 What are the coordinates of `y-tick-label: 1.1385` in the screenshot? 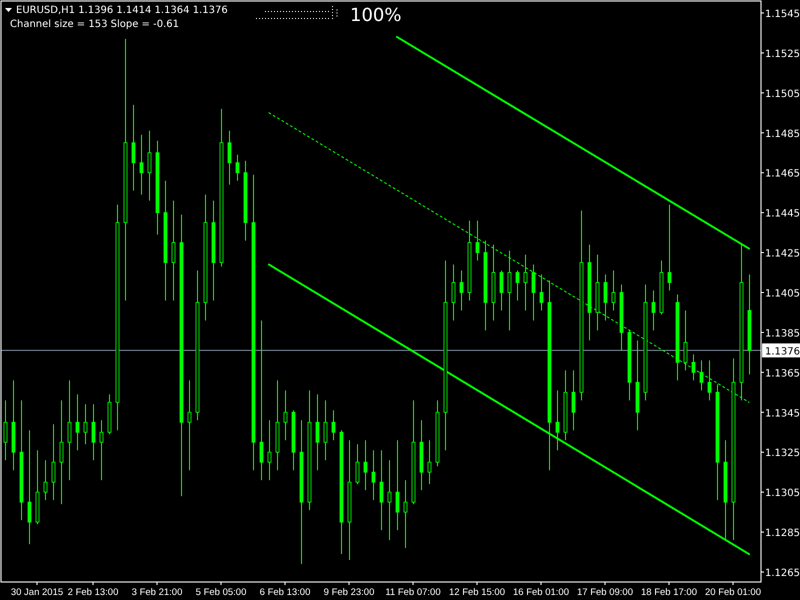 It's located at (782, 334).